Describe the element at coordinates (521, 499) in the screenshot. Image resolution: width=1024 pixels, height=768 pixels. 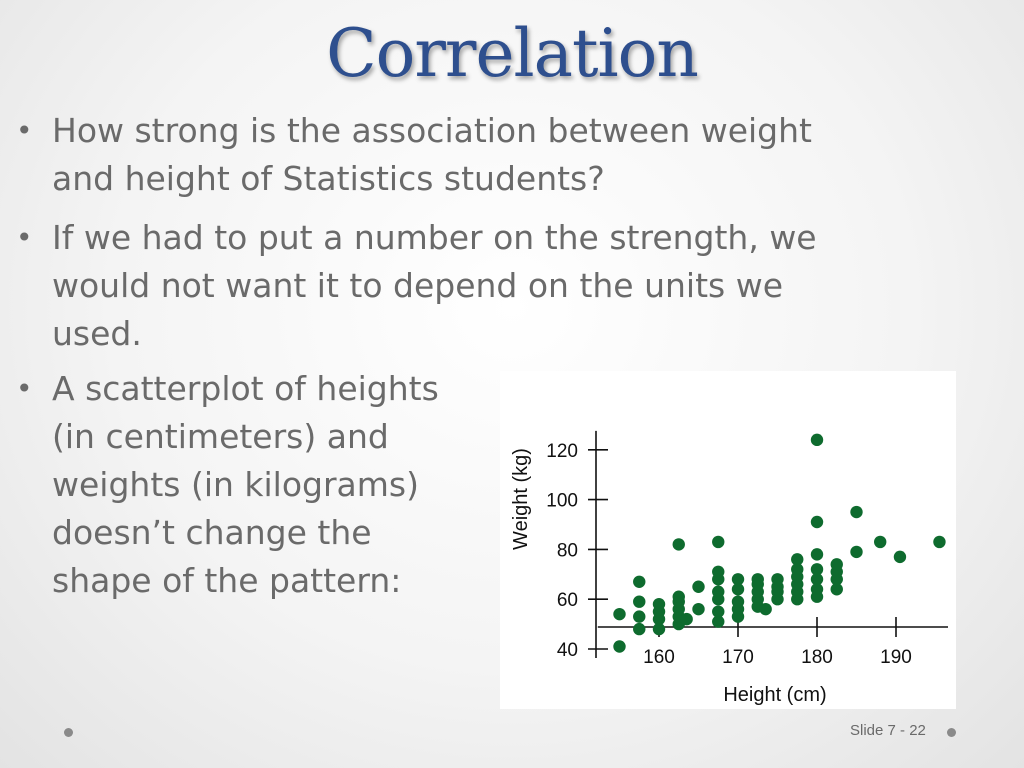
I see `y-axis-label: Weight (kg)` at that location.